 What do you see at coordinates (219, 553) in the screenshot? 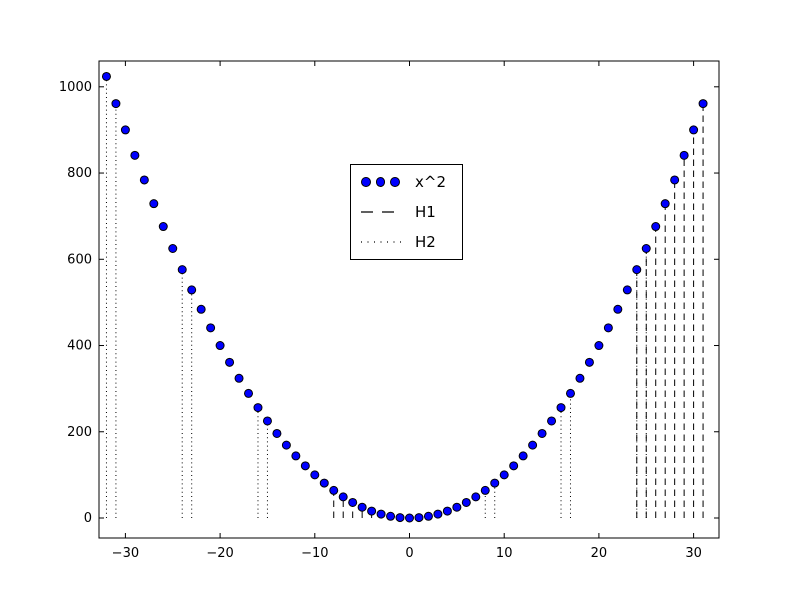
I see `x-tick-label: −20` at bounding box center [219, 553].